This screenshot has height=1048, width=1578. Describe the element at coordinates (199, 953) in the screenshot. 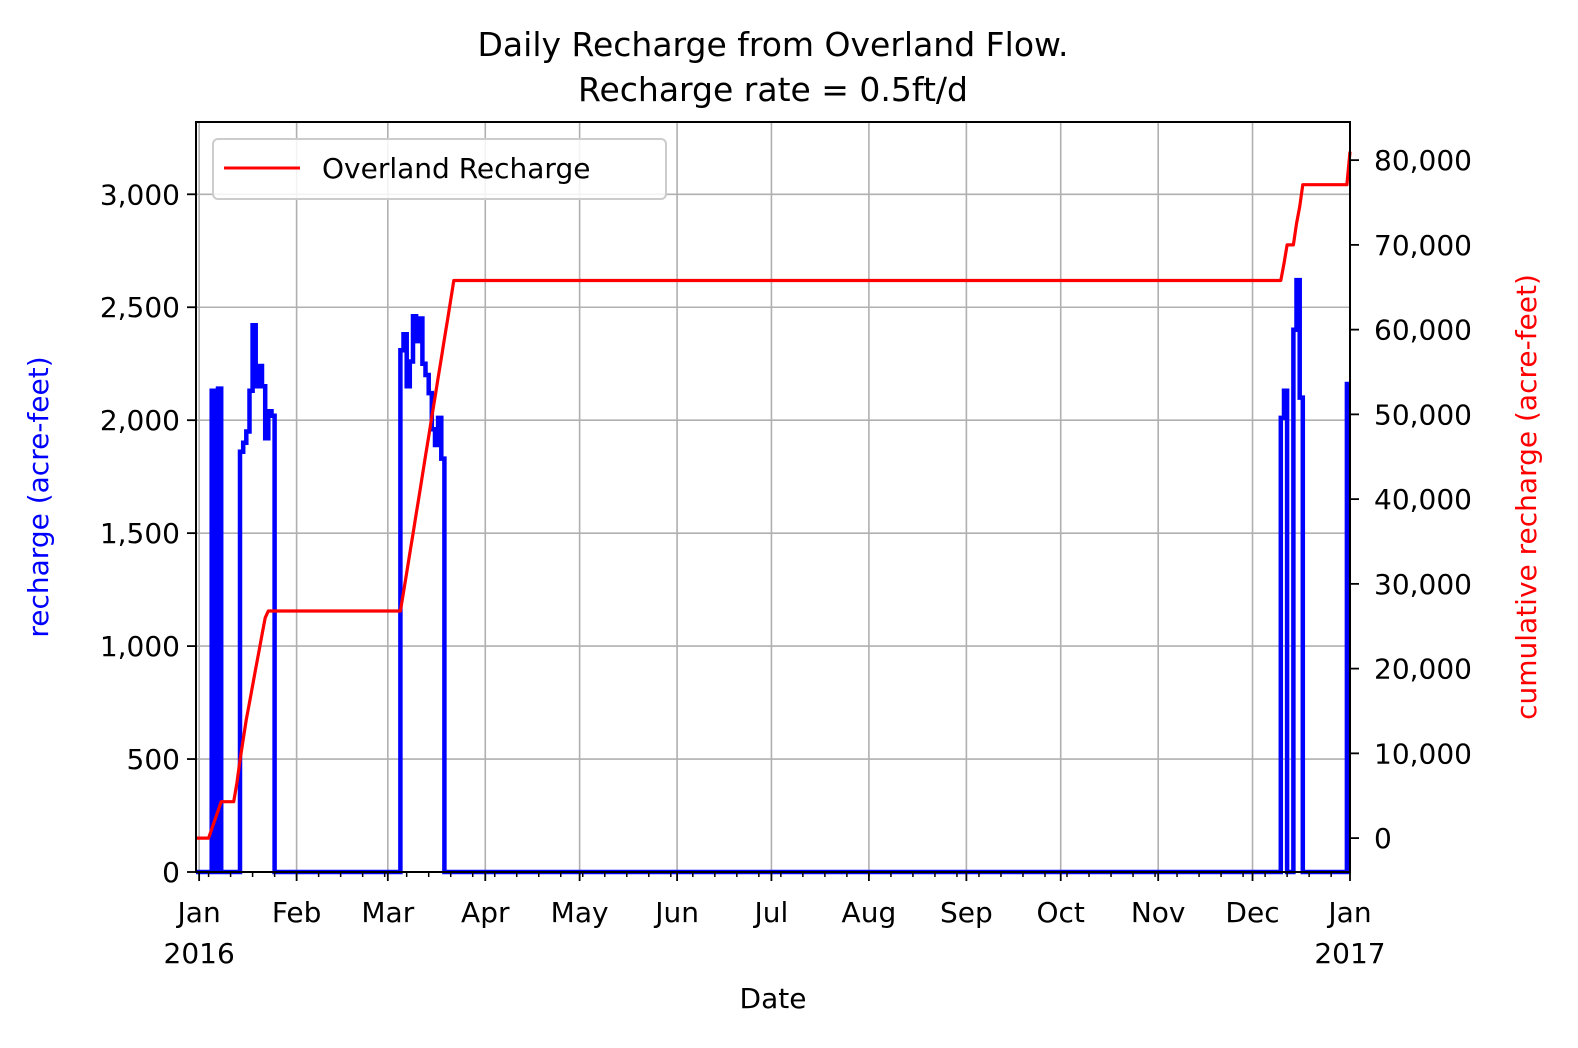

I see `x-tick-label: 2016` at that location.